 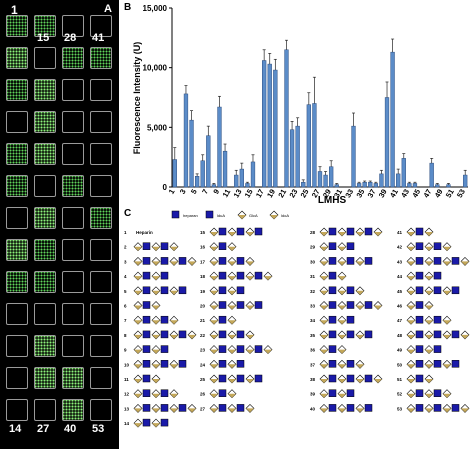 What do you see at coordinates (405, 194) in the screenshot?
I see `x-tick-label: 43` at bounding box center [405, 194].